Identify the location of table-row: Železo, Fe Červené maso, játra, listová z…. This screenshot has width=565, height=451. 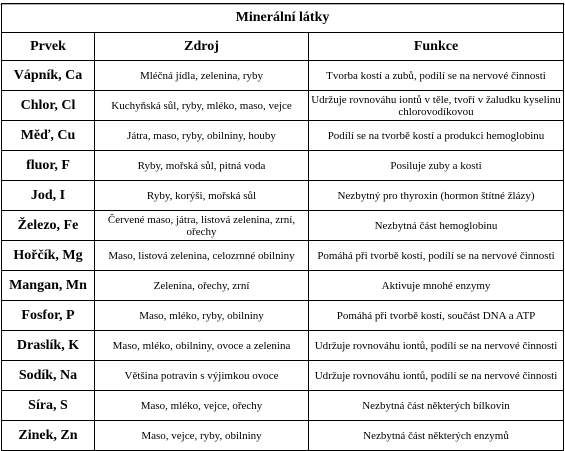
(283, 225).